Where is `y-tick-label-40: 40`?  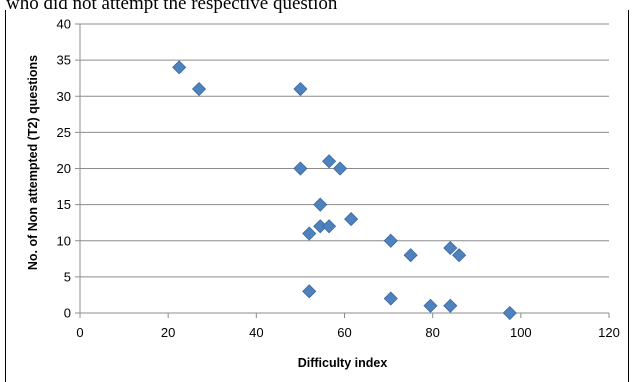 y-tick-label-40: 40 is located at coordinates (64, 24).